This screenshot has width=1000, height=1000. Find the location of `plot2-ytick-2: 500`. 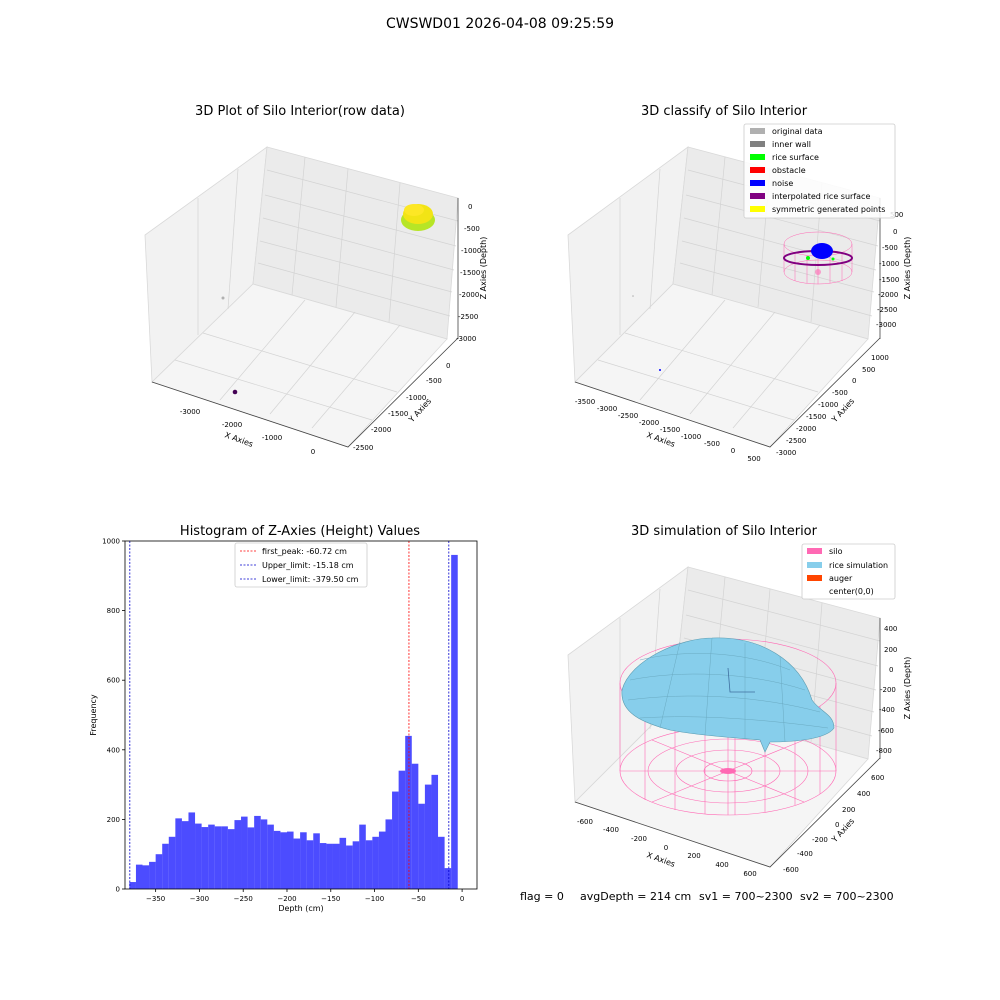

plot2-ytick-2: 500 is located at coordinates (868, 370).